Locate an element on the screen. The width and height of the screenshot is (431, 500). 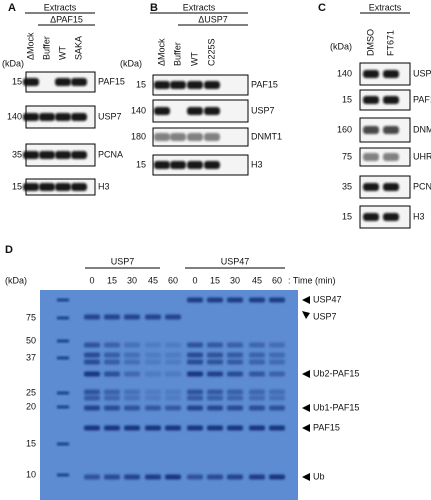
panel-label: D is located at coordinates (9, 250).